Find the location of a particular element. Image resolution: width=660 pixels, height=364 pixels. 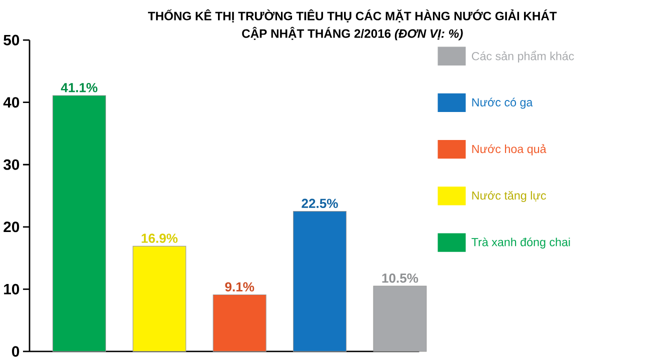

data-label: 16.9% is located at coordinates (160, 238).